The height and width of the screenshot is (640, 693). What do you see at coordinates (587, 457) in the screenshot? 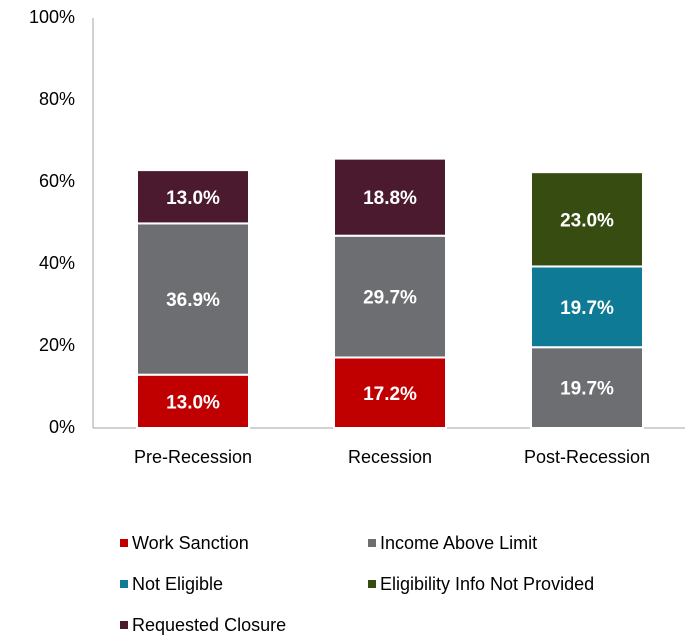
I see `x-tick-label: Post-Recession` at bounding box center [587, 457].